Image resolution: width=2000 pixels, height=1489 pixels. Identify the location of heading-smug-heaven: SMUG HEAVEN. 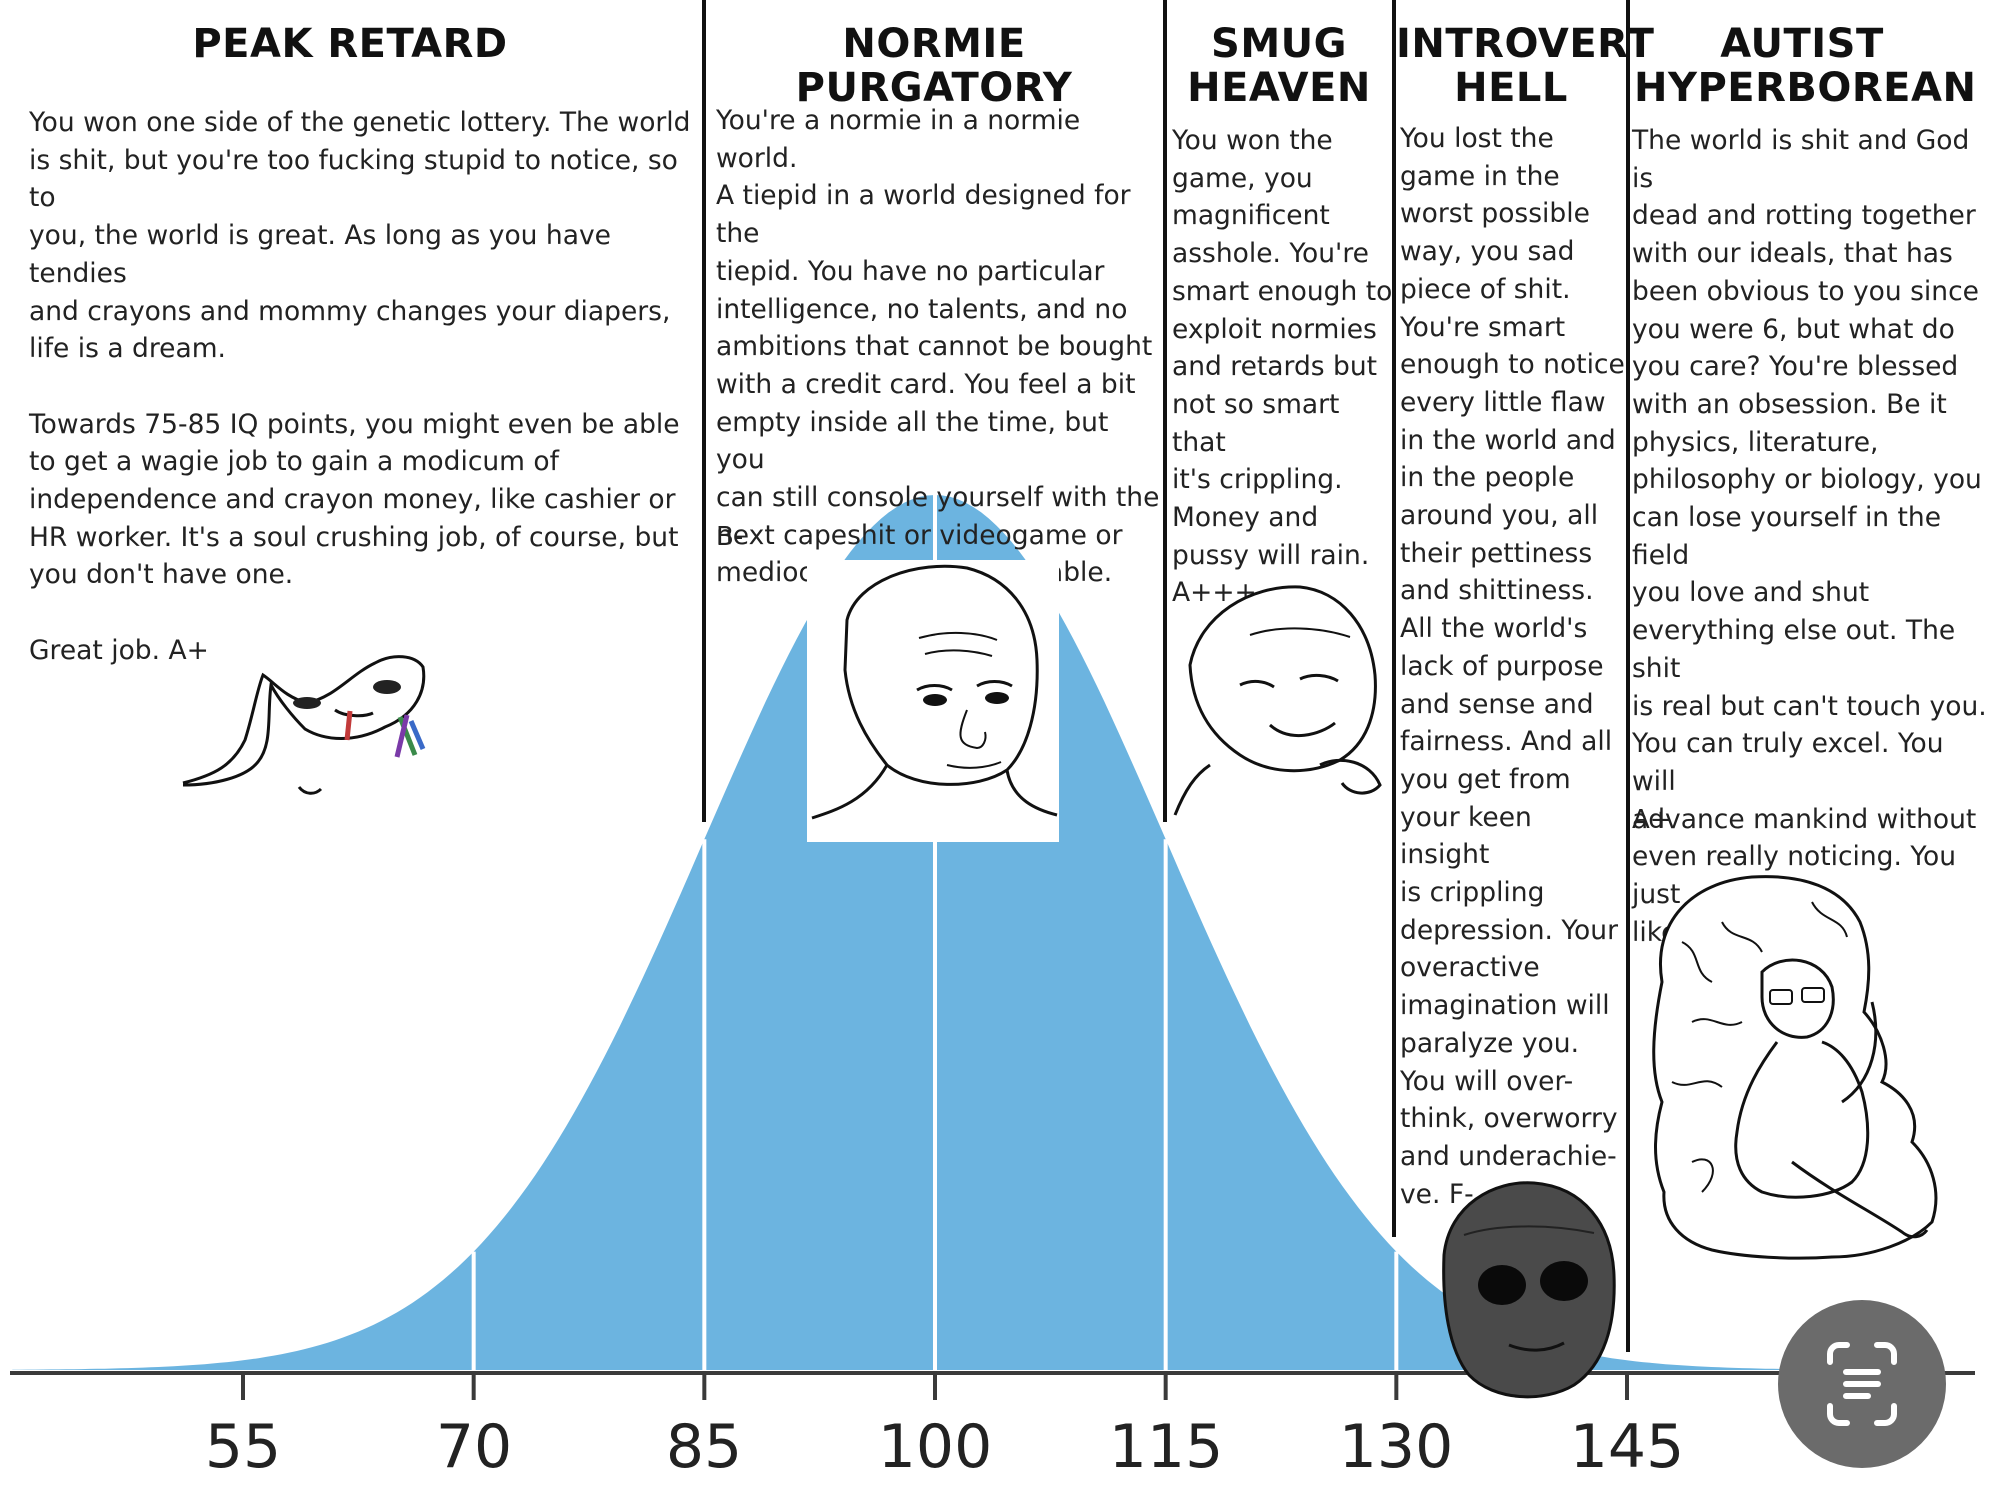
(1279, 66).